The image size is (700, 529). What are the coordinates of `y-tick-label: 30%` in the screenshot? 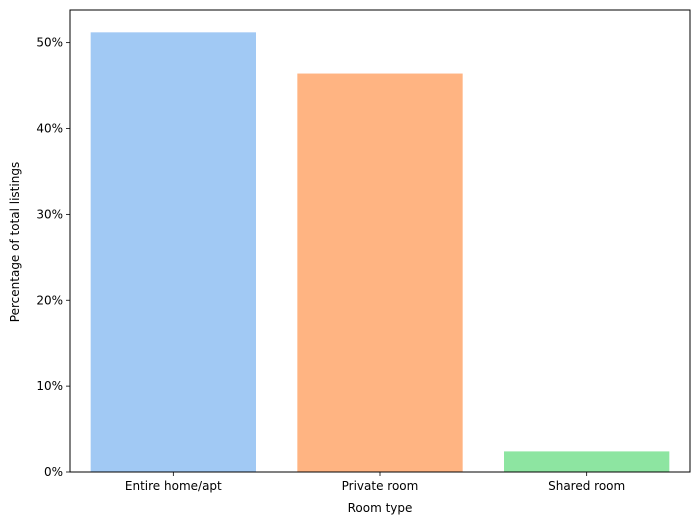 It's located at (49, 214).